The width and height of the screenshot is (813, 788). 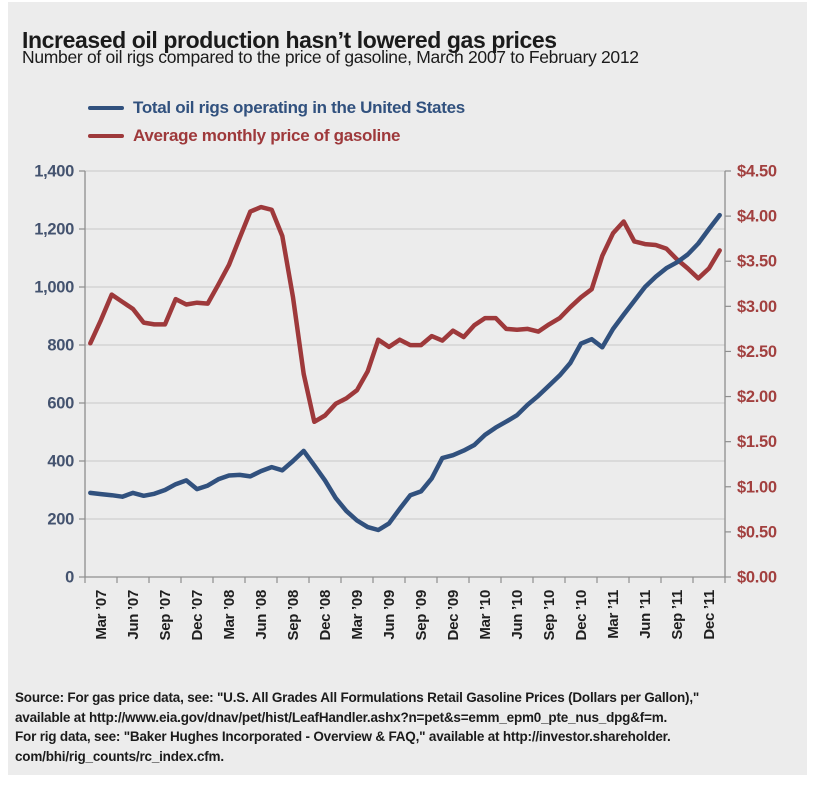 What do you see at coordinates (293, 615) in the screenshot?
I see `svg-text: Sep ’08` at bounding box center [293, 615].